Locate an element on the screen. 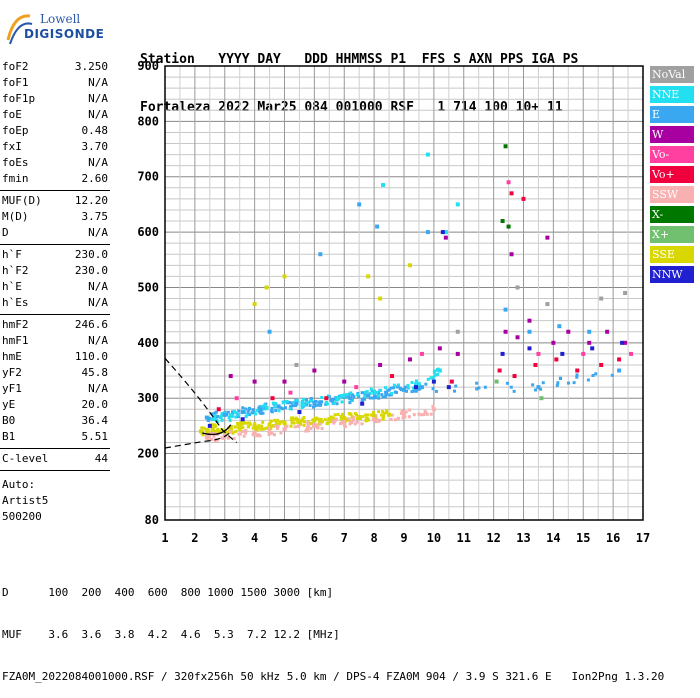 This screenshot has height=698, width=700. param-name: hmF1 is located at coordinates (15, 340).